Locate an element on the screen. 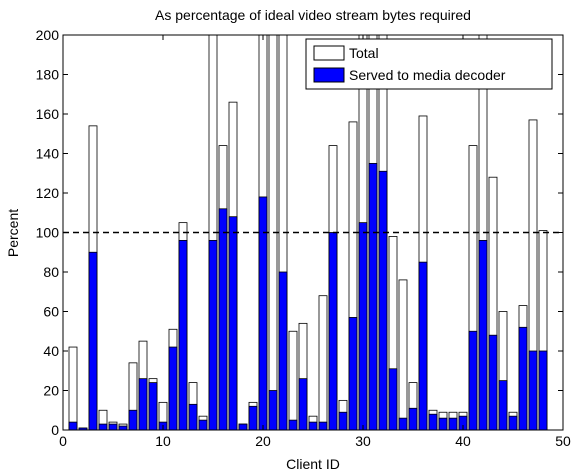 This screenshot has width=571, height=475. x-axis-label: Client ID is located at coordinates (313, 464).